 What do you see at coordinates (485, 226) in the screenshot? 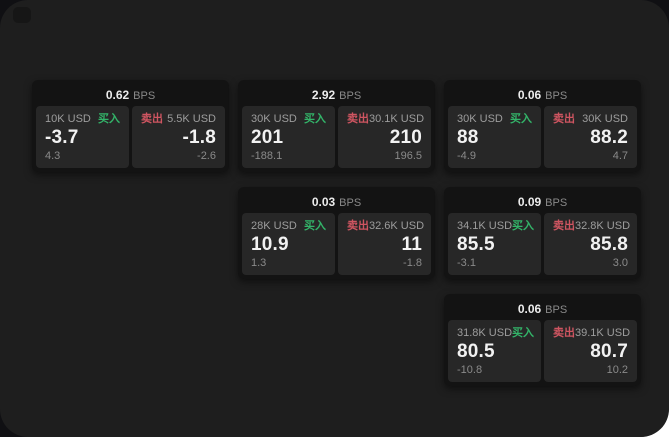
I see `buy-amount: 34.1K USD` at bounding box center [485, 226].